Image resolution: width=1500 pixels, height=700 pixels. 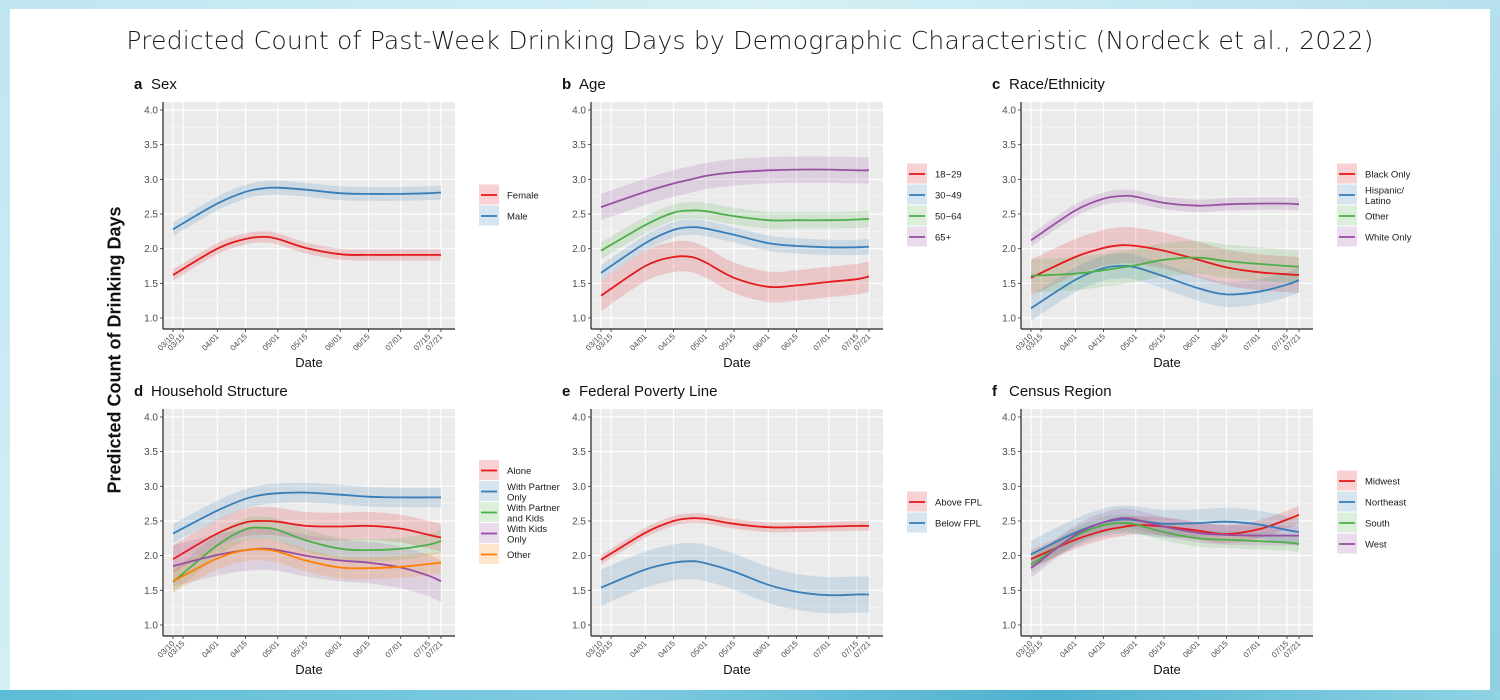 What do you see at coordinates (517, 540) in the screenshot?
I see `legend-label: Only` at bounding box center [517, 540].